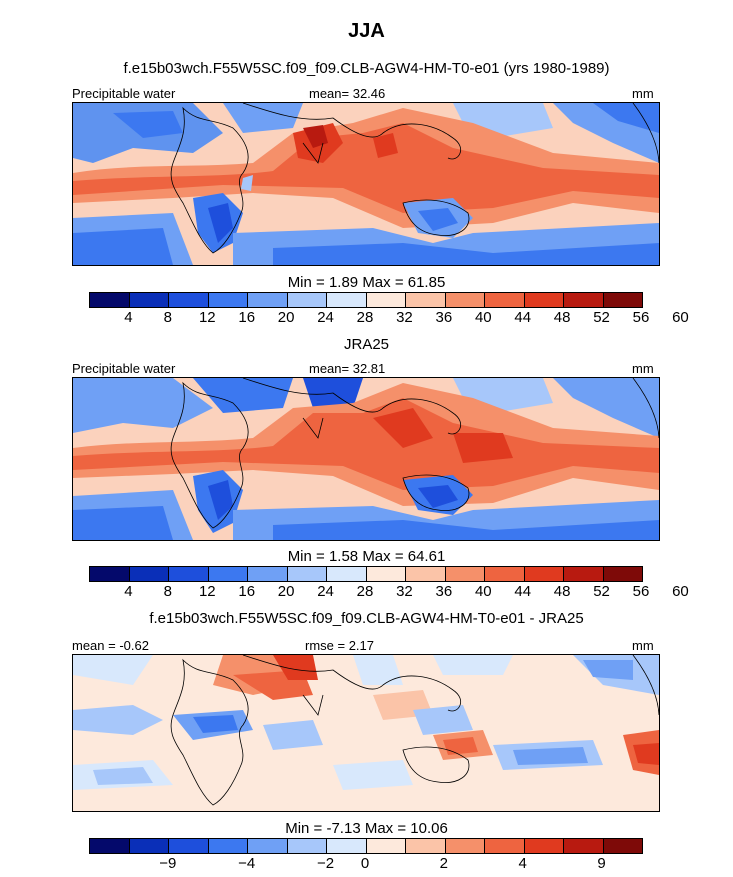 This screenshot has width=733, height=877. Describe the element at coordinates (483, 317) in the screenshot. I see `panel1-colorbar-tick-label: 40` at that location.